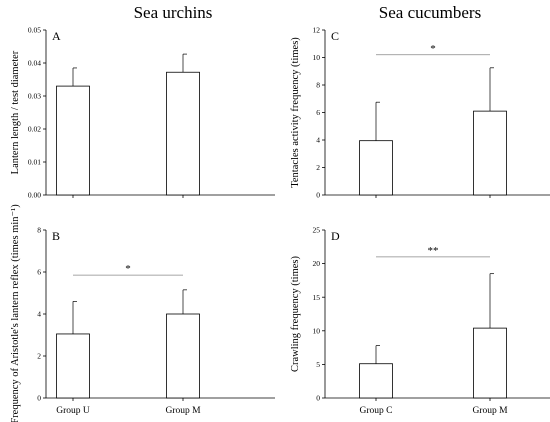 This screenshot has width=550, height=422. I want to click on panel-letter: B, so click(56, 236).